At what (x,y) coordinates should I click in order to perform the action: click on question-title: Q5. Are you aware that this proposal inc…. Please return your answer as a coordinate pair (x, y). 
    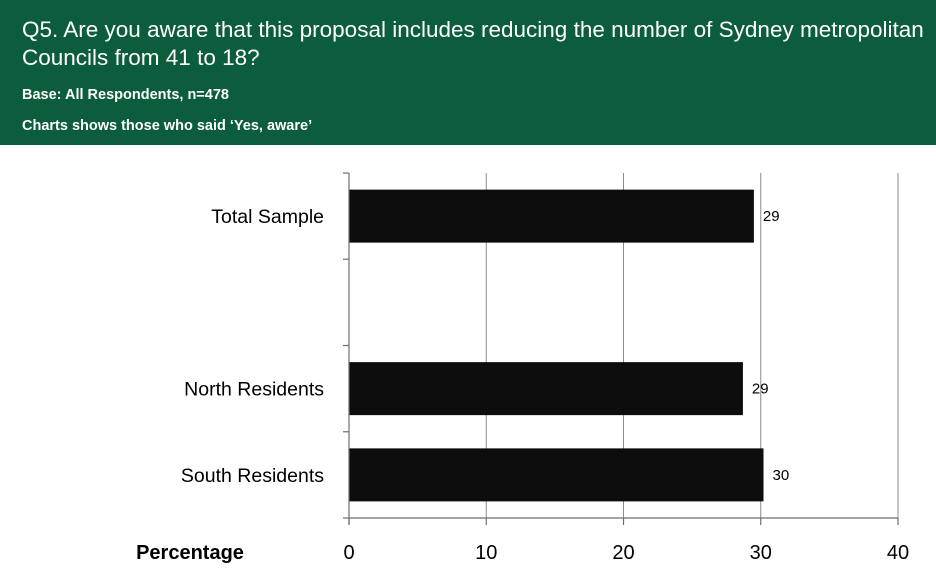
    Looking at the image, I should click on (473, 43).